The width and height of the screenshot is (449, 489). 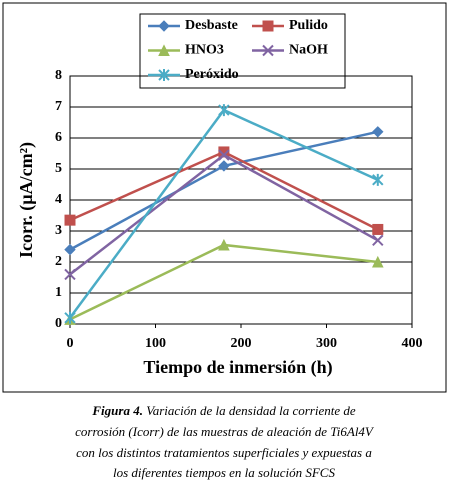 I want to click on legend-label: Peróxido, so click(x=212, y=74).